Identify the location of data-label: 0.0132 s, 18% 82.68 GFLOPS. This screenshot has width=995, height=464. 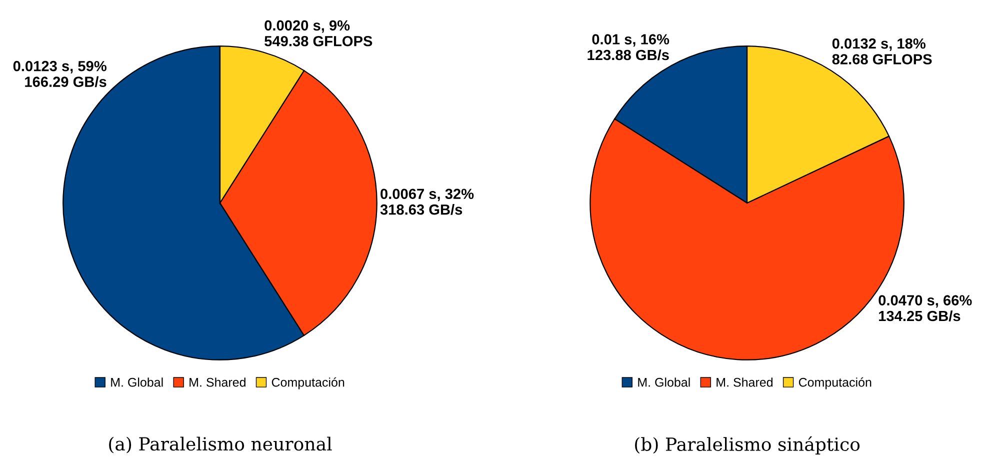
(882, 51).